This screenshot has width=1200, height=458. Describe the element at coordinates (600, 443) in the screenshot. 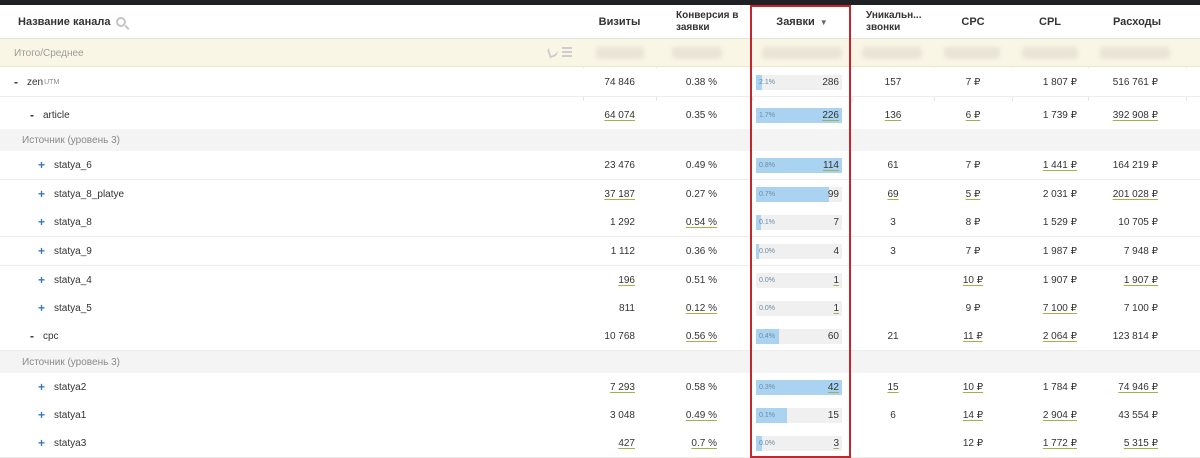

I see `table-row: + statya3 427 0.7 % 0.0% 3 12 ₽ 1 772 ₽ 5 315 ₽` at that location.